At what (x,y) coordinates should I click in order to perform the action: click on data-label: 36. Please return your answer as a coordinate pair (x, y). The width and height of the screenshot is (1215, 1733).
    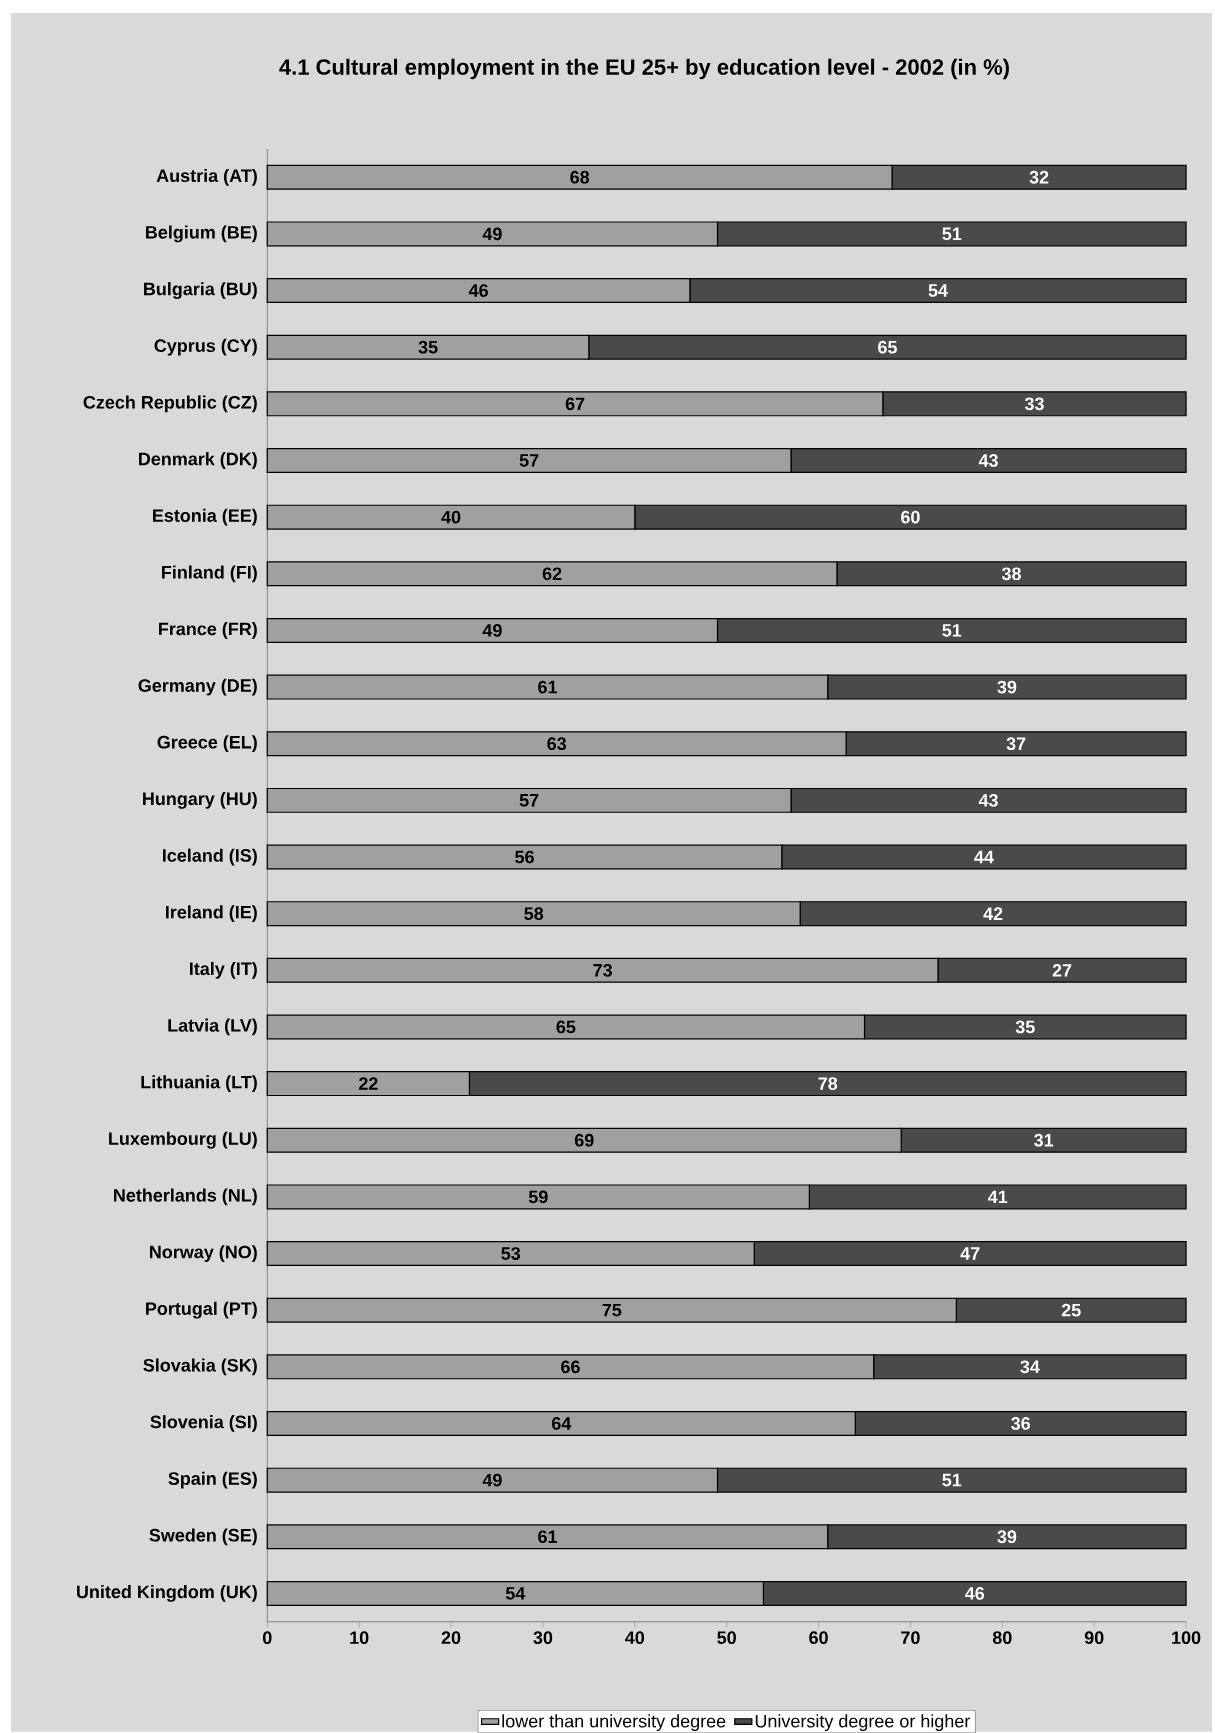
    Looking at the image, I should click on (1021, 1423).